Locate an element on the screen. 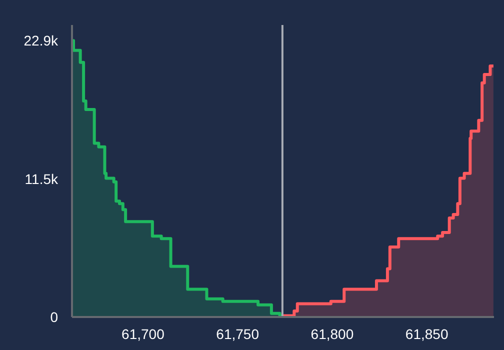 Image resolution: width=504 pixels, height=350 pixels. y-tick-label: 0 is located at coordinates (54, 316).